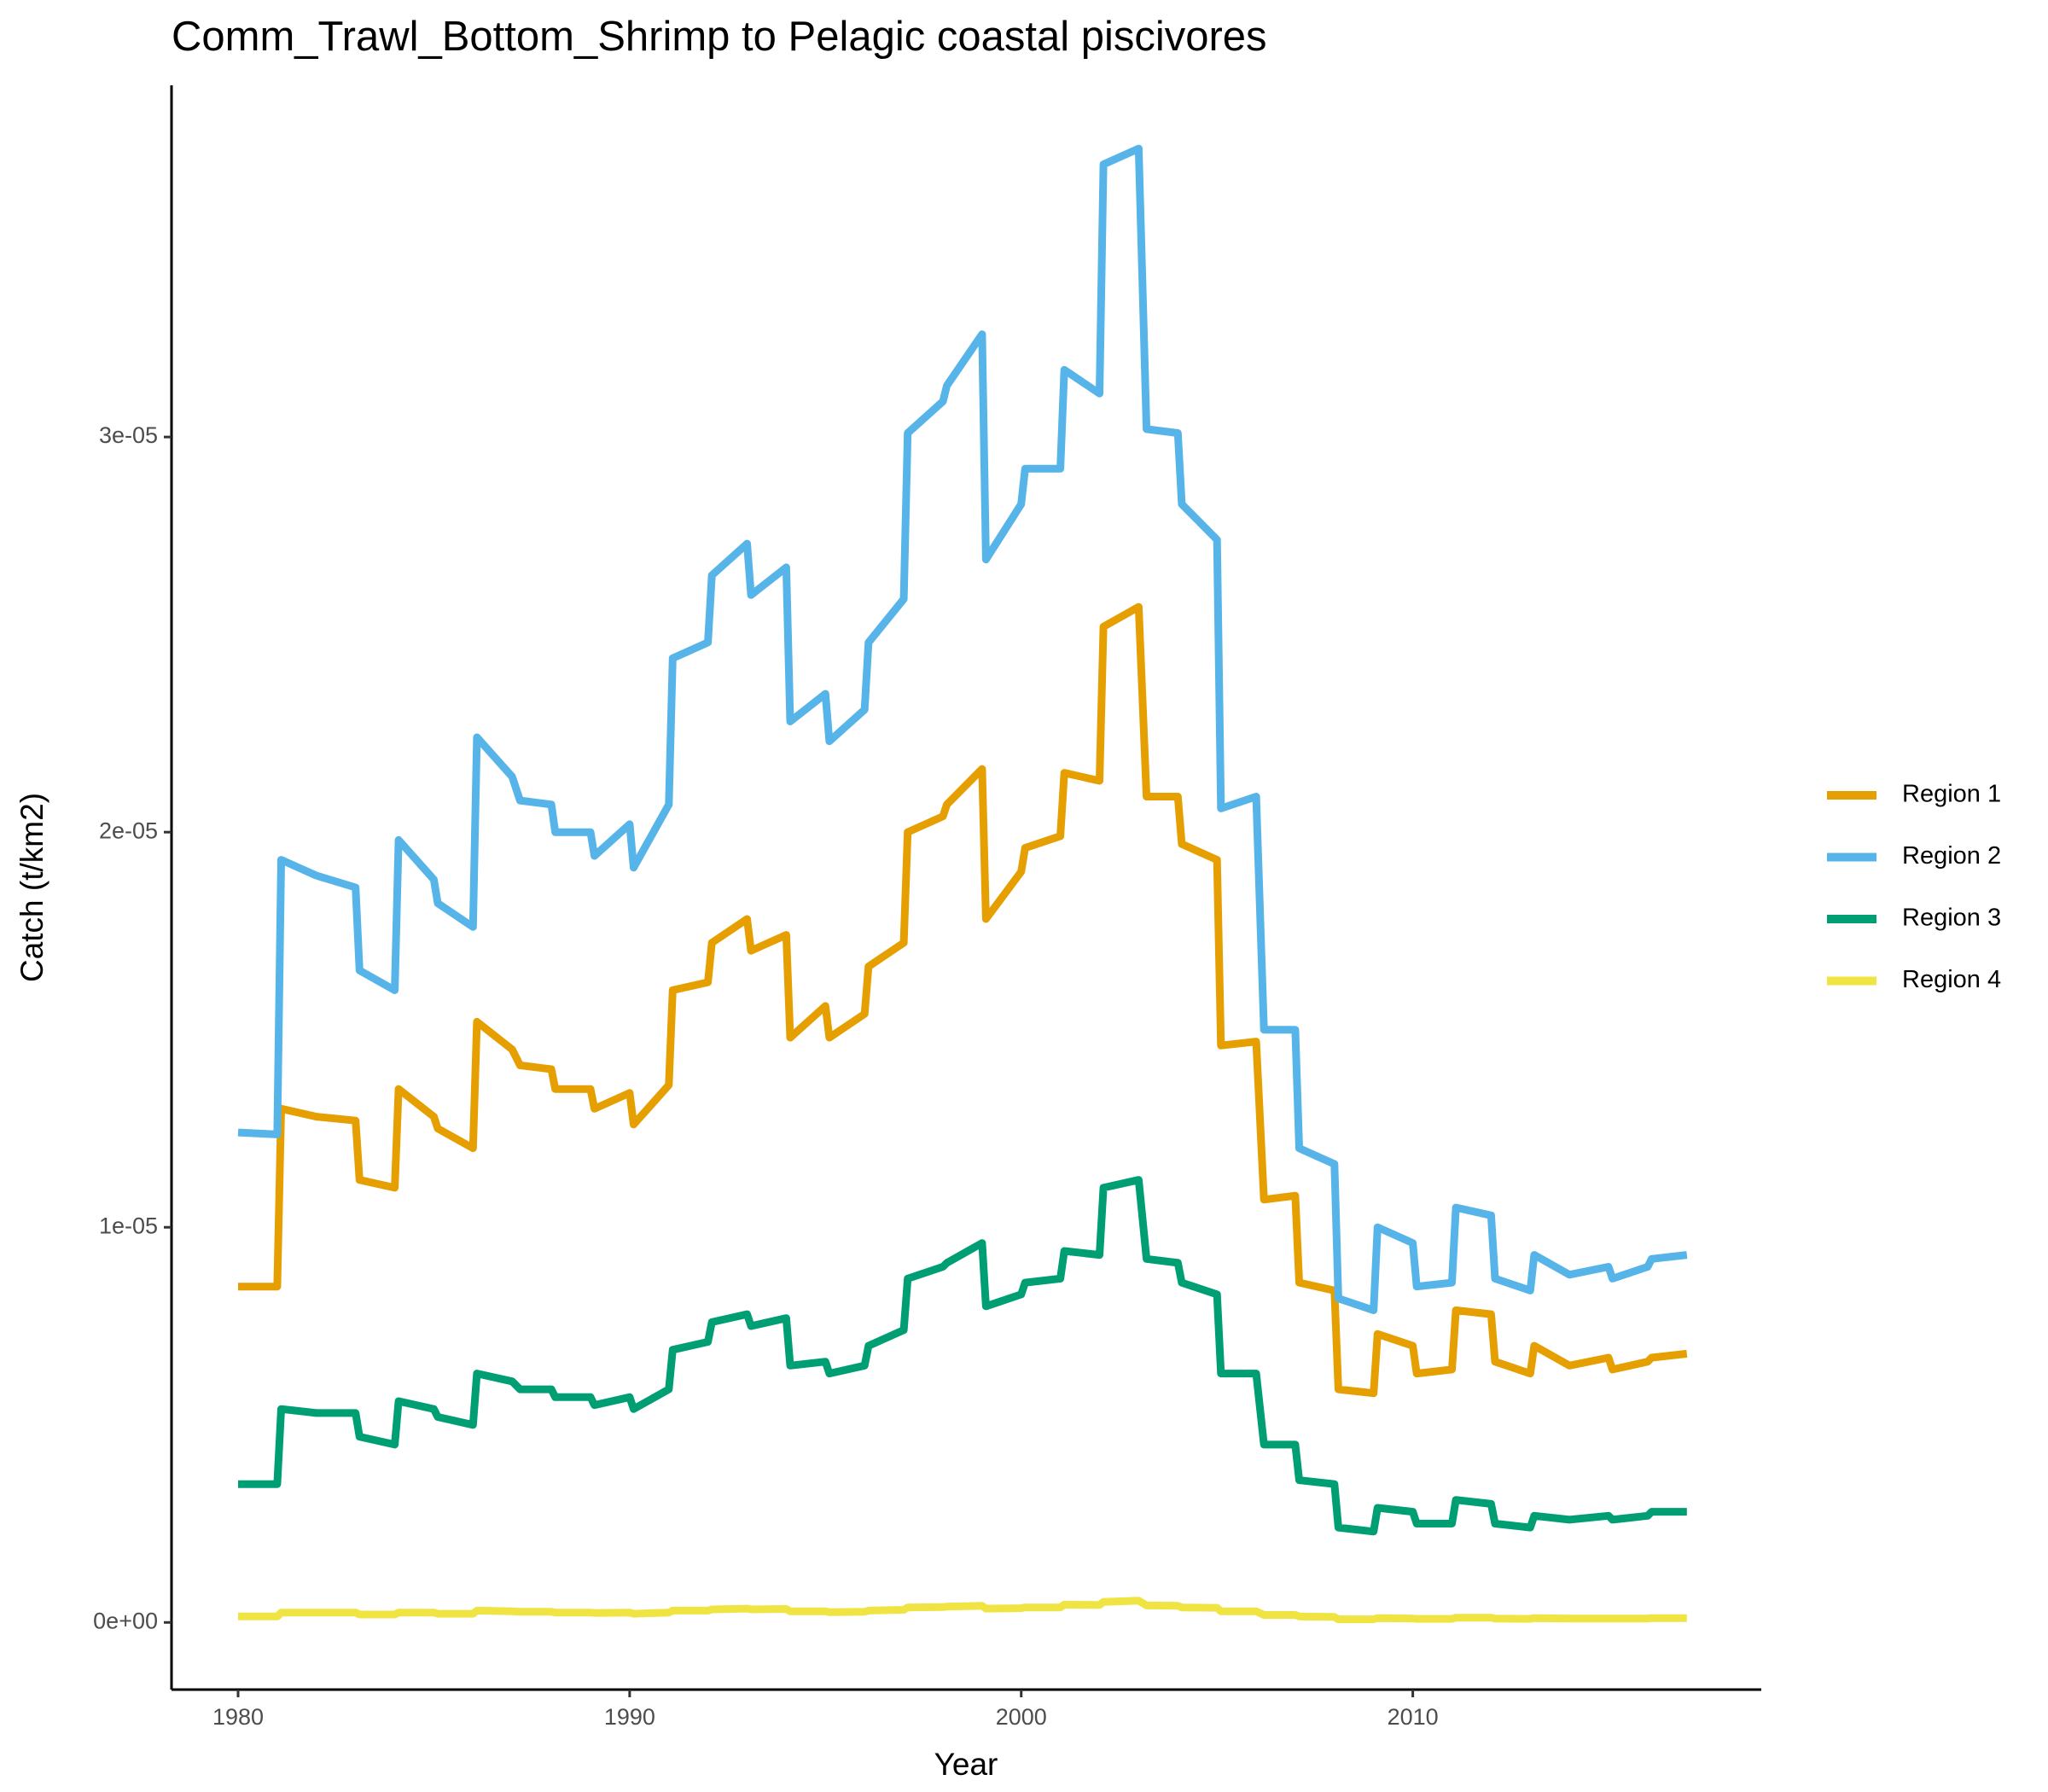  I want to click on x-tick-label: 1980, so click(238, 1717).